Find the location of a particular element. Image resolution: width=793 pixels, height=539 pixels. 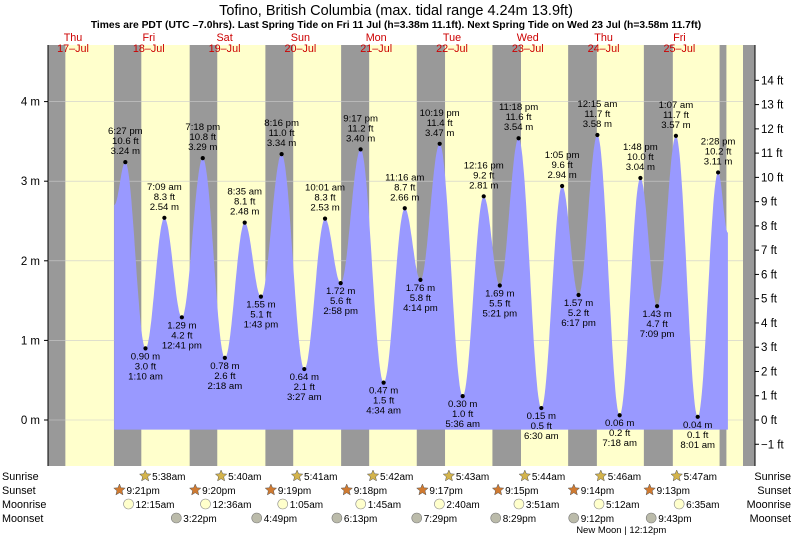

sunset-time: 9:18pm is located at coordinates (370, 491).